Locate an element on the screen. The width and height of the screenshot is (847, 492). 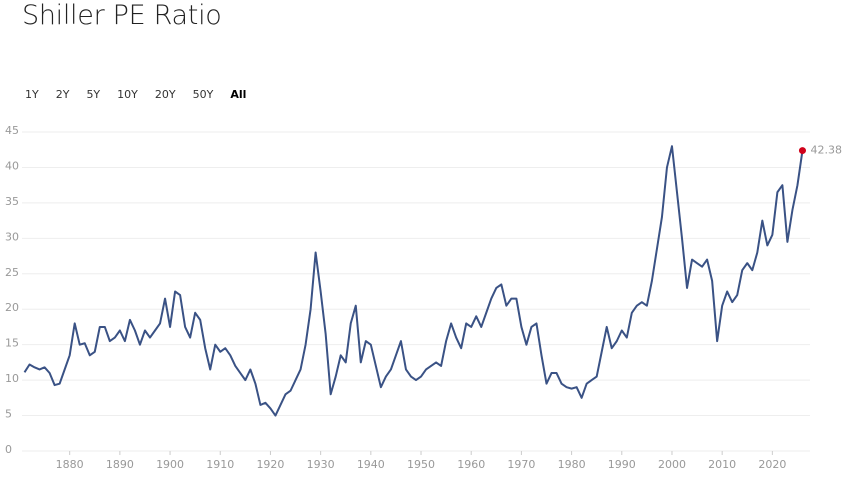
range-button: 2Y is located at coordinates (62, 94).